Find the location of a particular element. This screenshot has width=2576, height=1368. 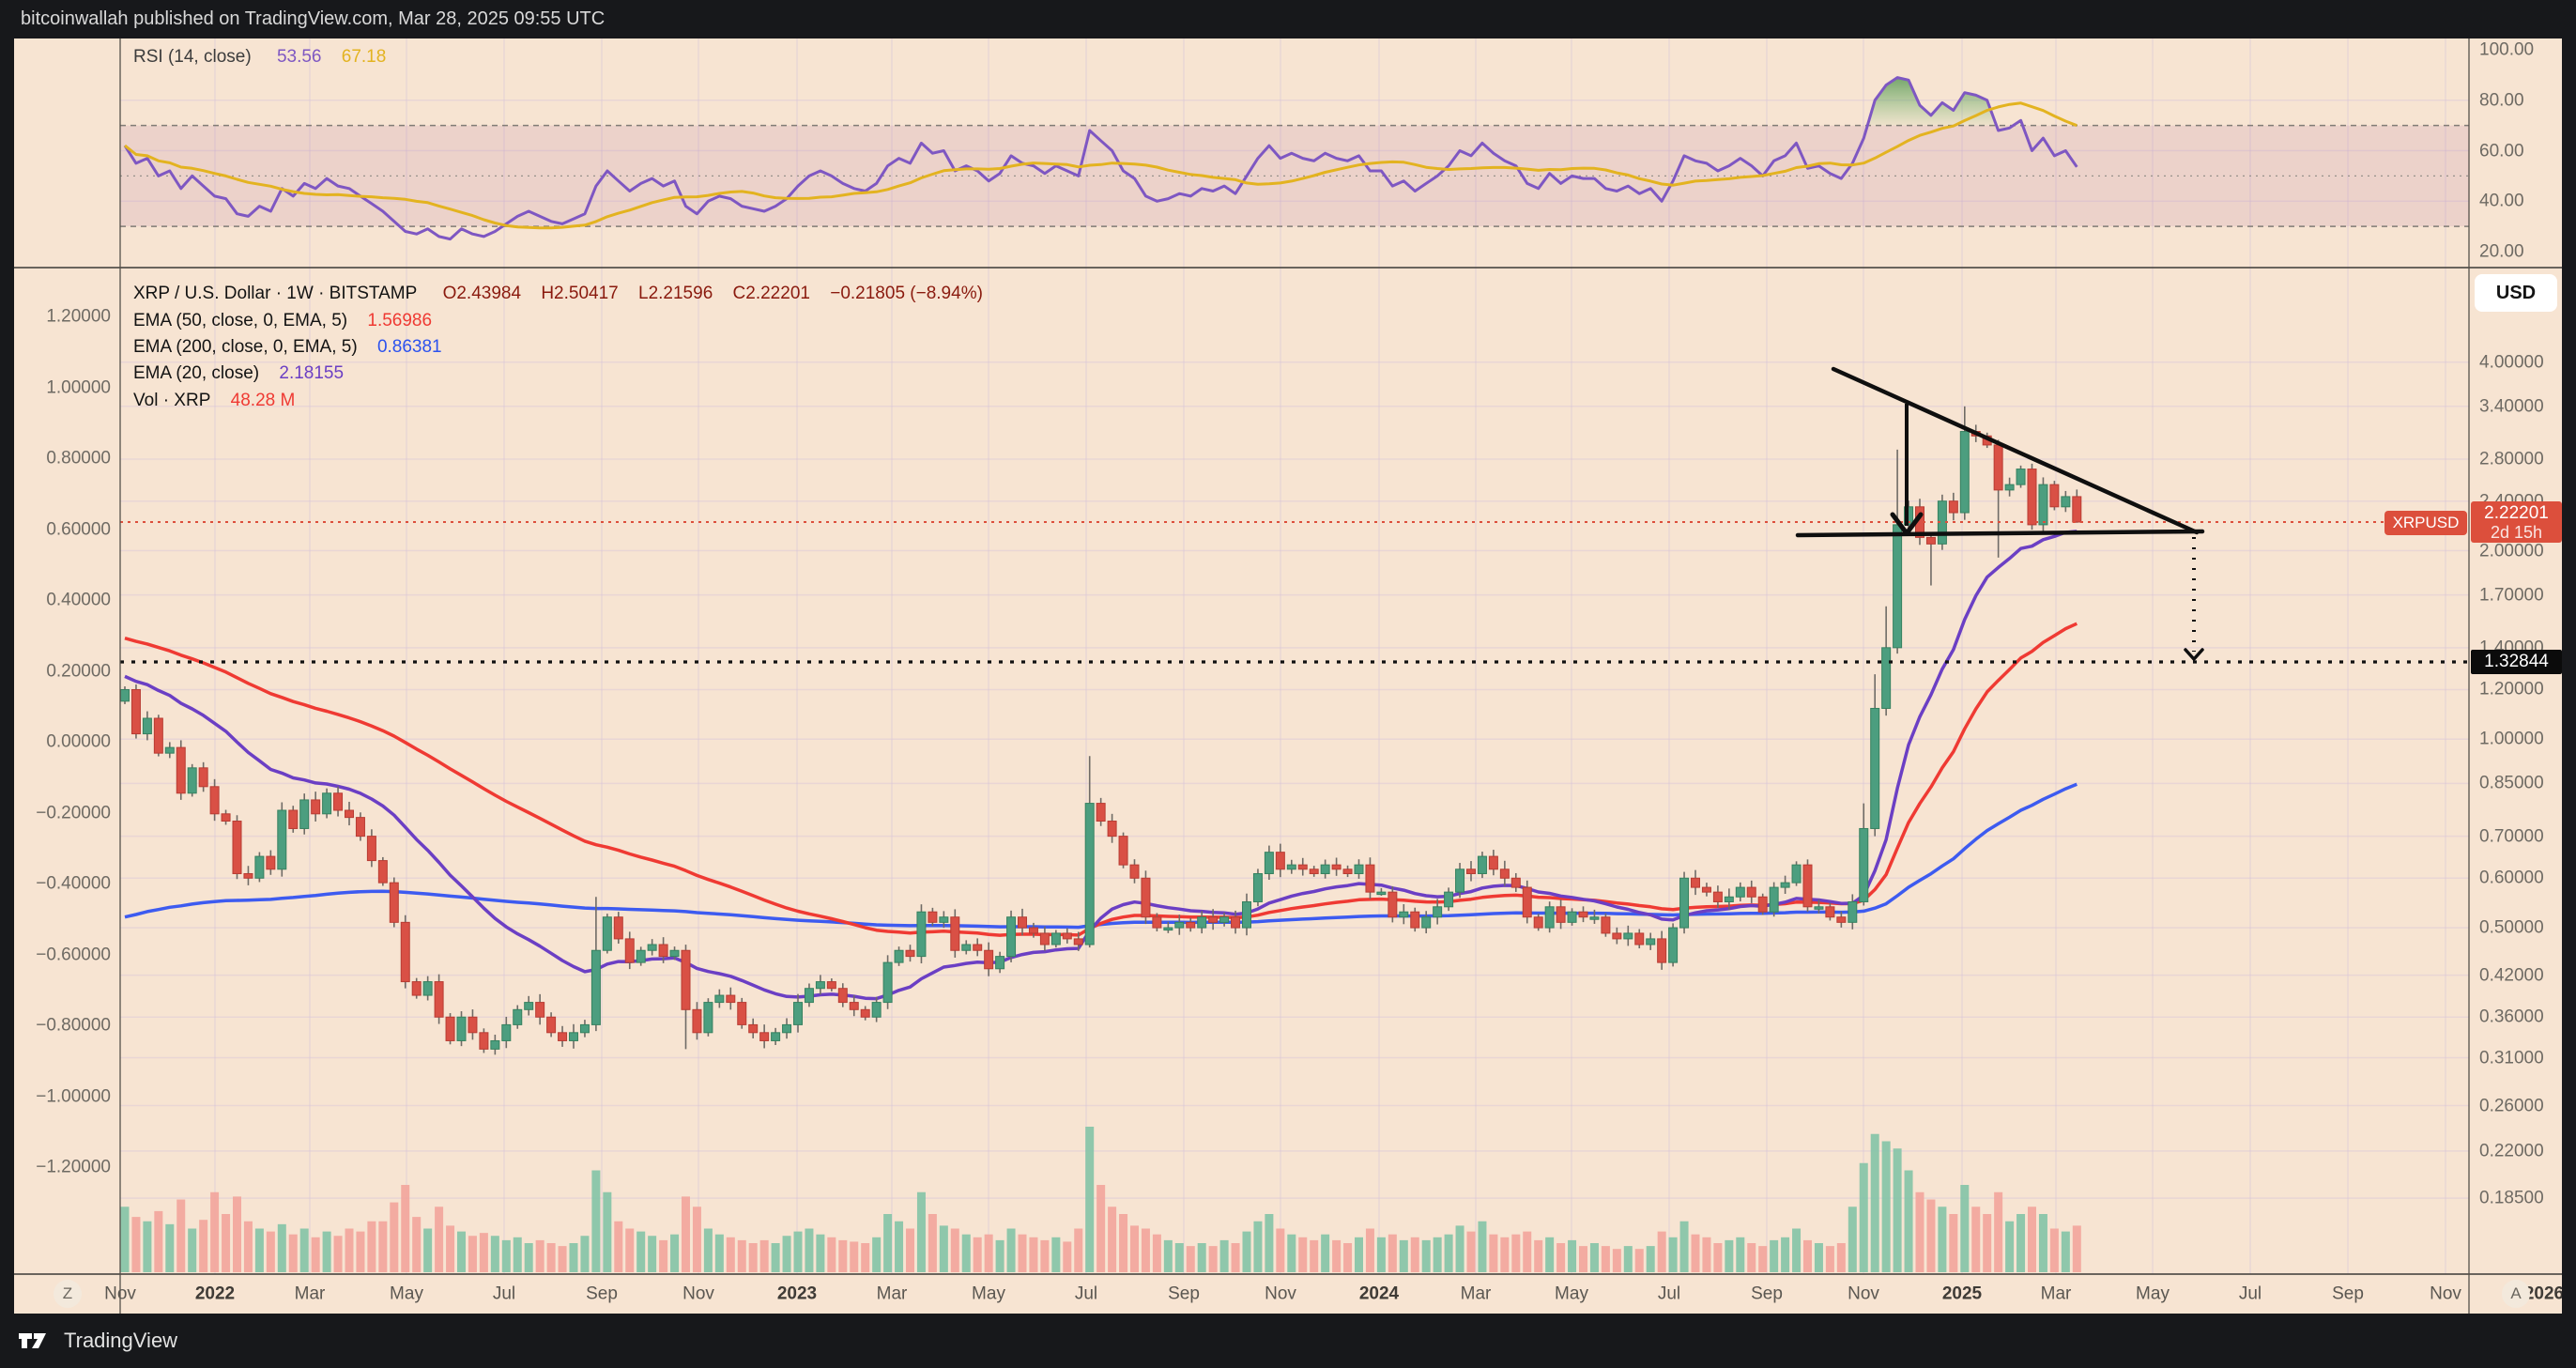

price-axis-tick: 1.70000 is located at coordinates (2512, 595).